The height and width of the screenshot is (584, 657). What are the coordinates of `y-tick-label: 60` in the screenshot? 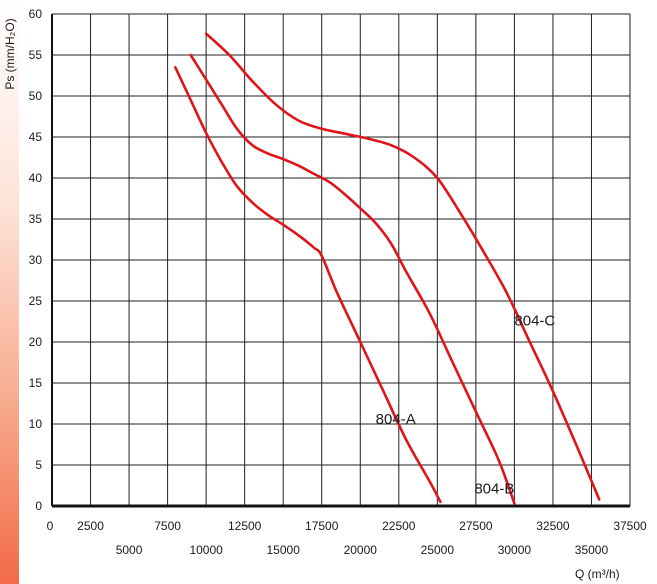 It's located at (36, 14).